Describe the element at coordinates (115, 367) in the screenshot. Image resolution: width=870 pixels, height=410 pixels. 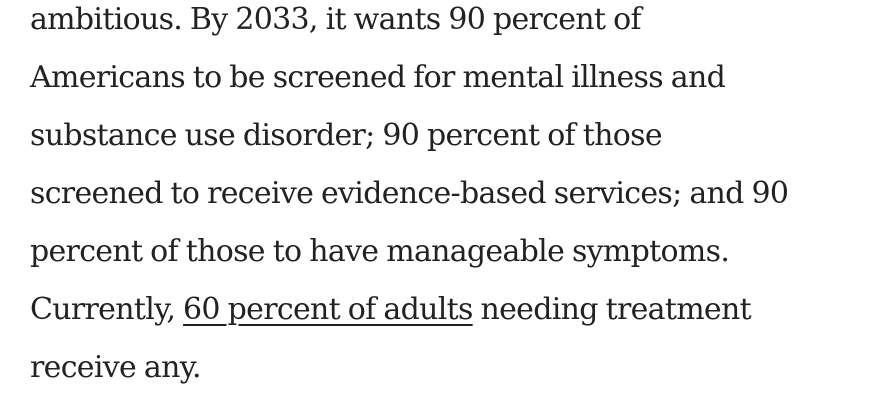
I see `paragraph-line: receive any.` at that location.